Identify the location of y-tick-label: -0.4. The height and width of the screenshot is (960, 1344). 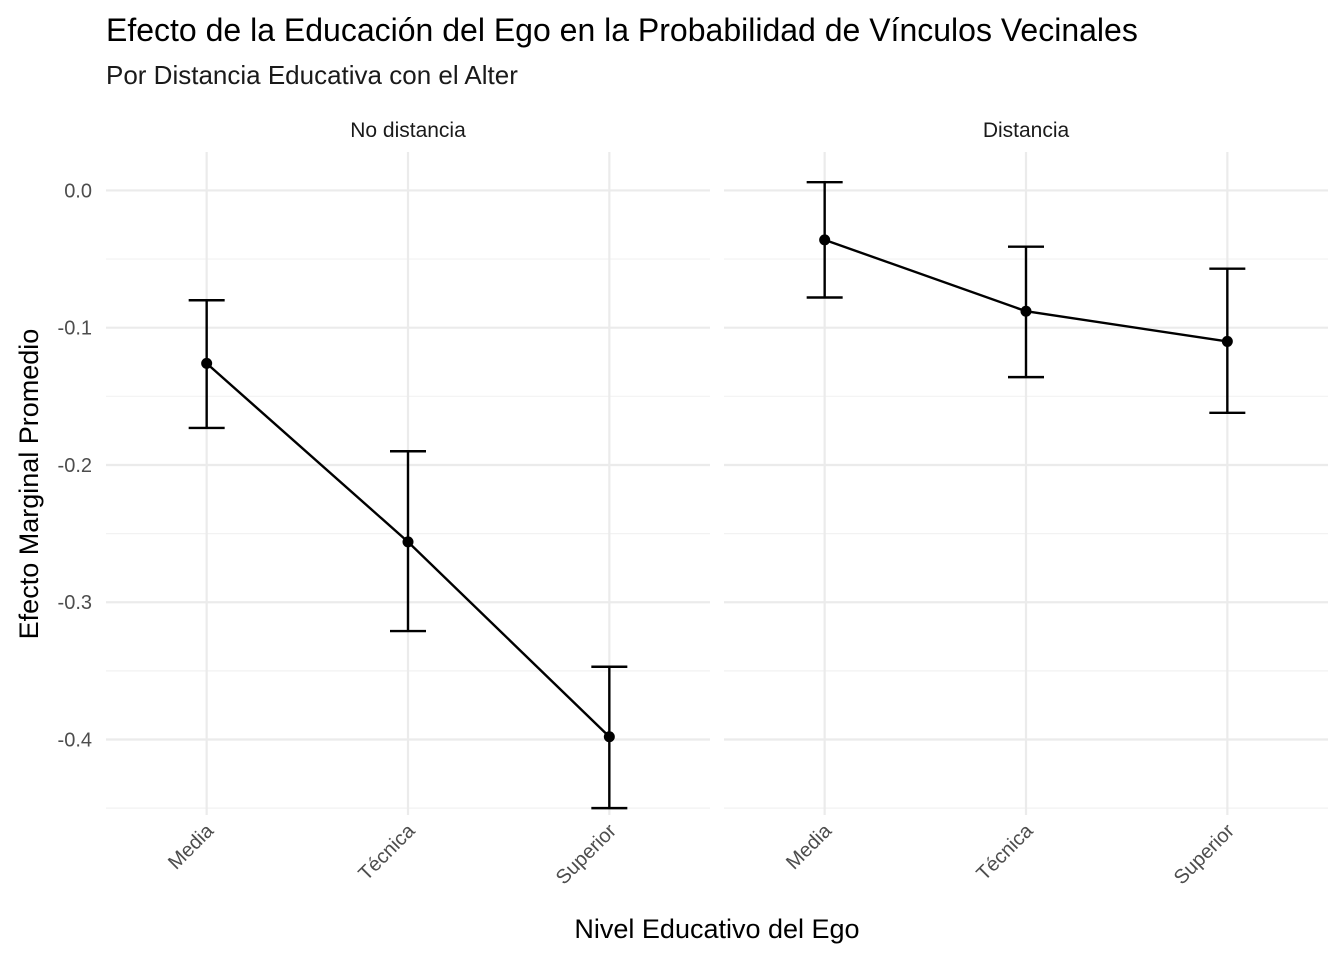
(75, 741).